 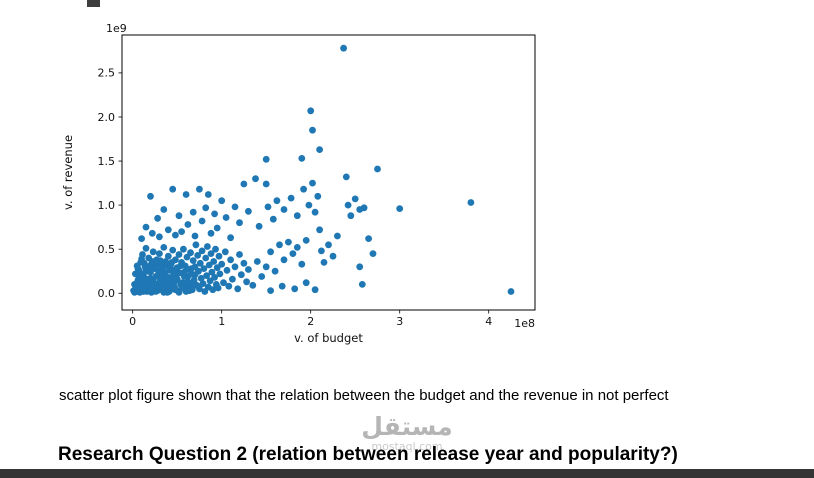 What do you see at coordinates (328, 338) in the screenshot?
I see `svg-text: v. of budget` at bounding box center [328, 338].